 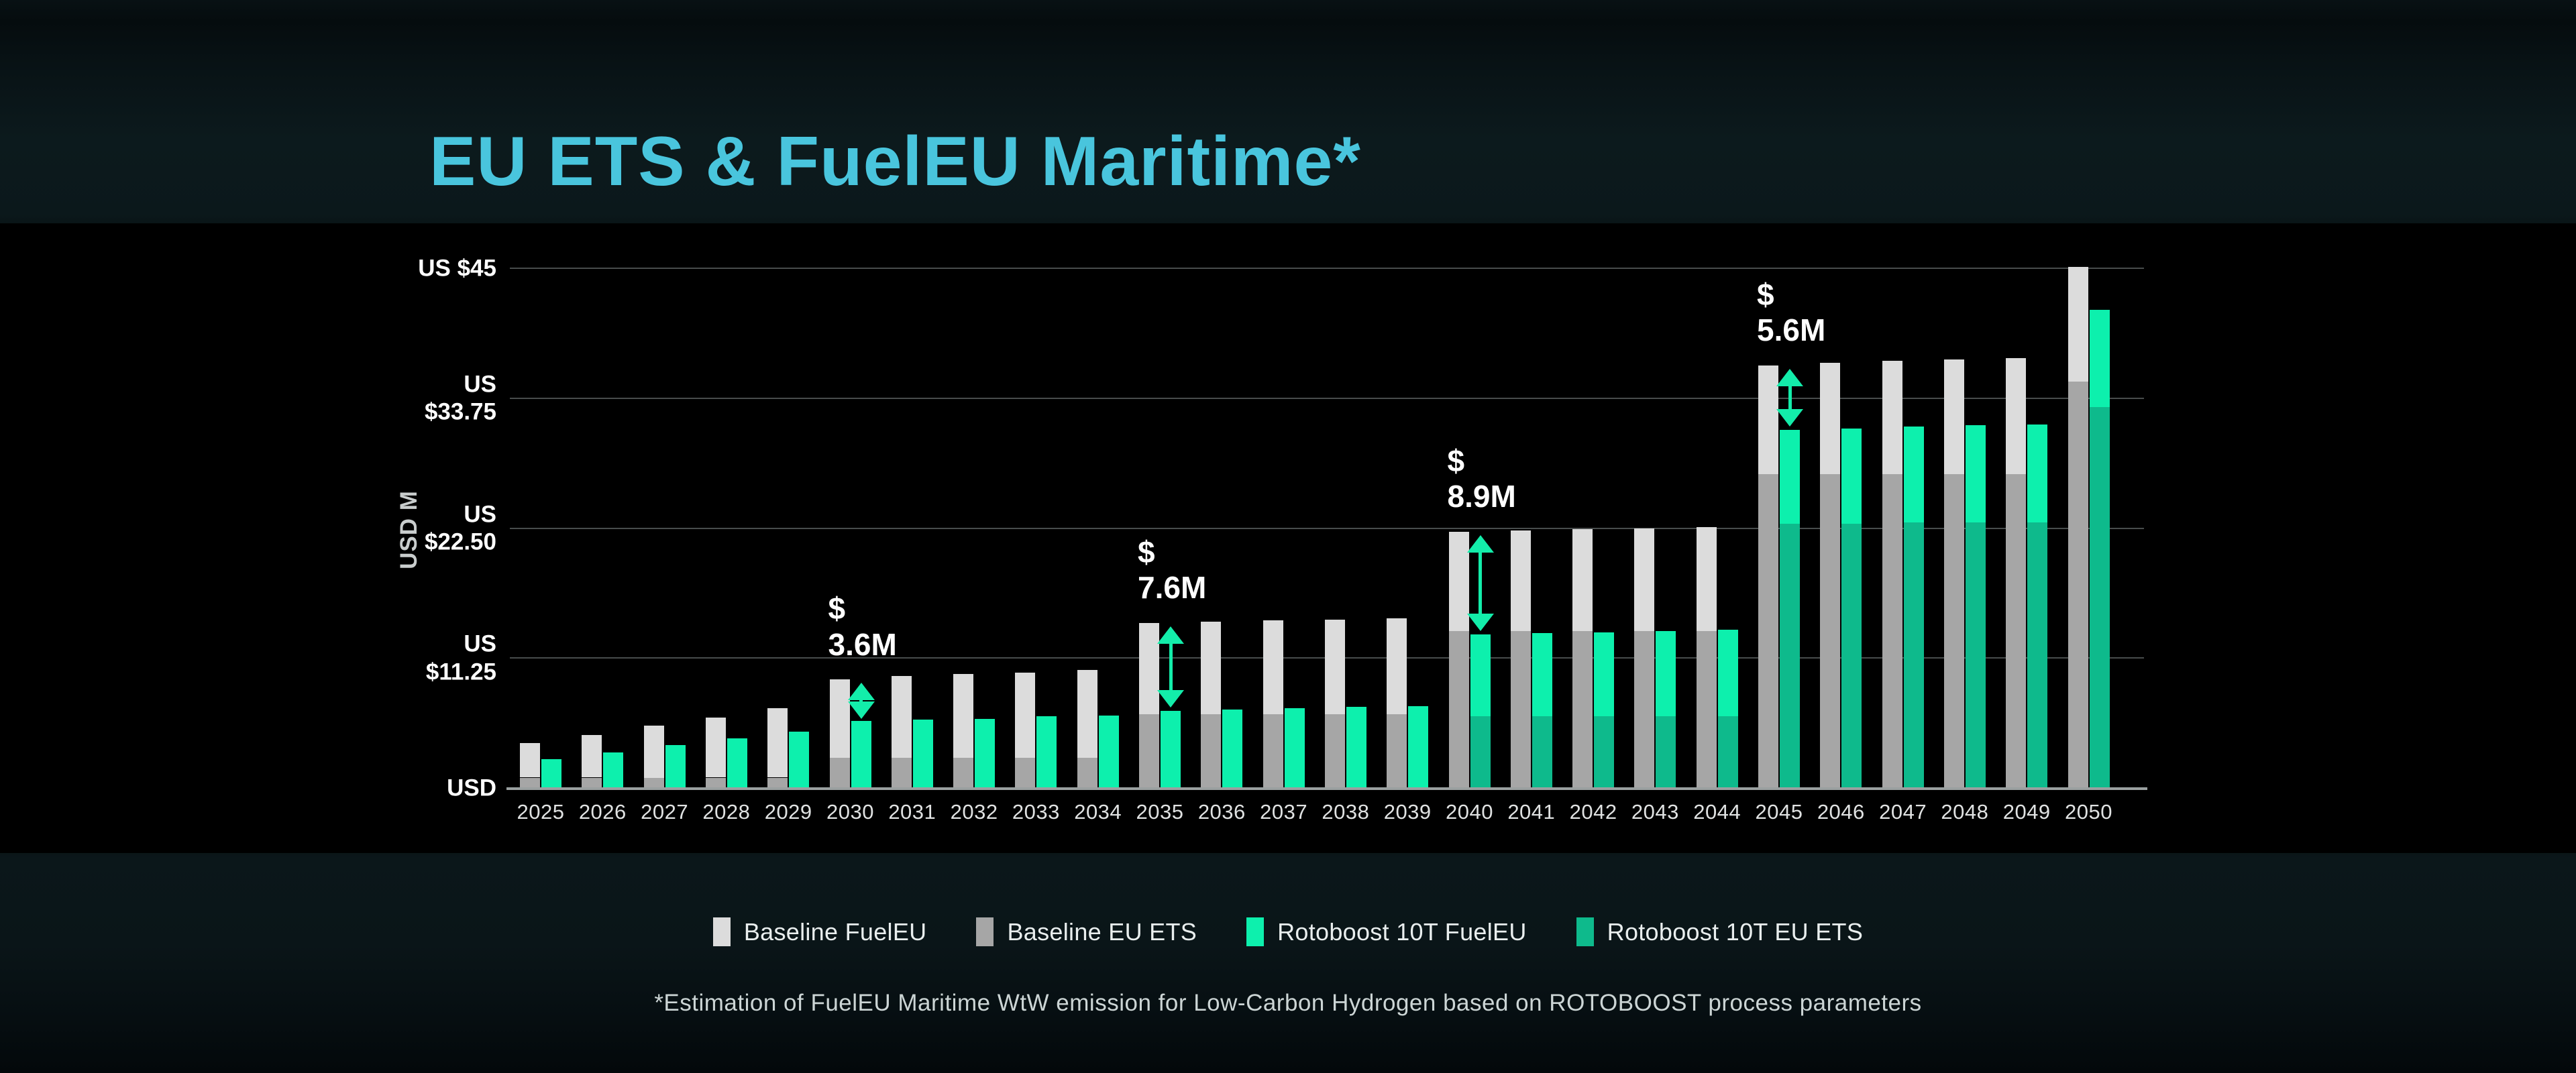 What do you see at coordinates (1582, 709) in the screenshot?
I see `bar-baseline-euets-2042` at bounding box center [1582, 709].